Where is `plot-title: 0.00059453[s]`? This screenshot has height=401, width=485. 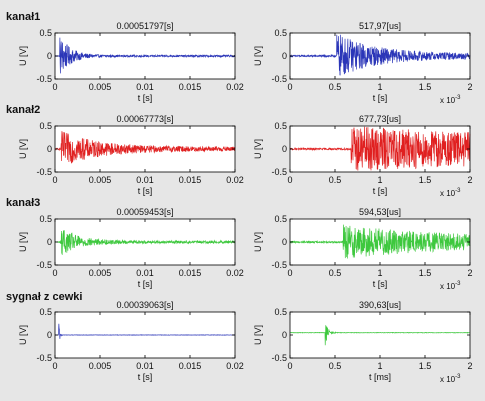 plot-title: 0.00059453[s] is located at coordinates (144, 212).